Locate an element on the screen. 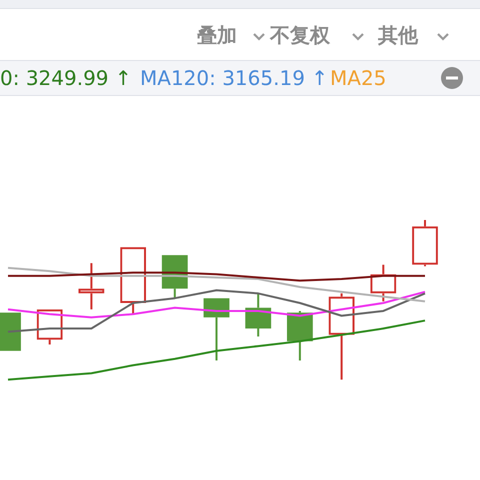 The image size is (480, 480). text: 0: 3249.99 ↑ is located at coordinates (66, 78).